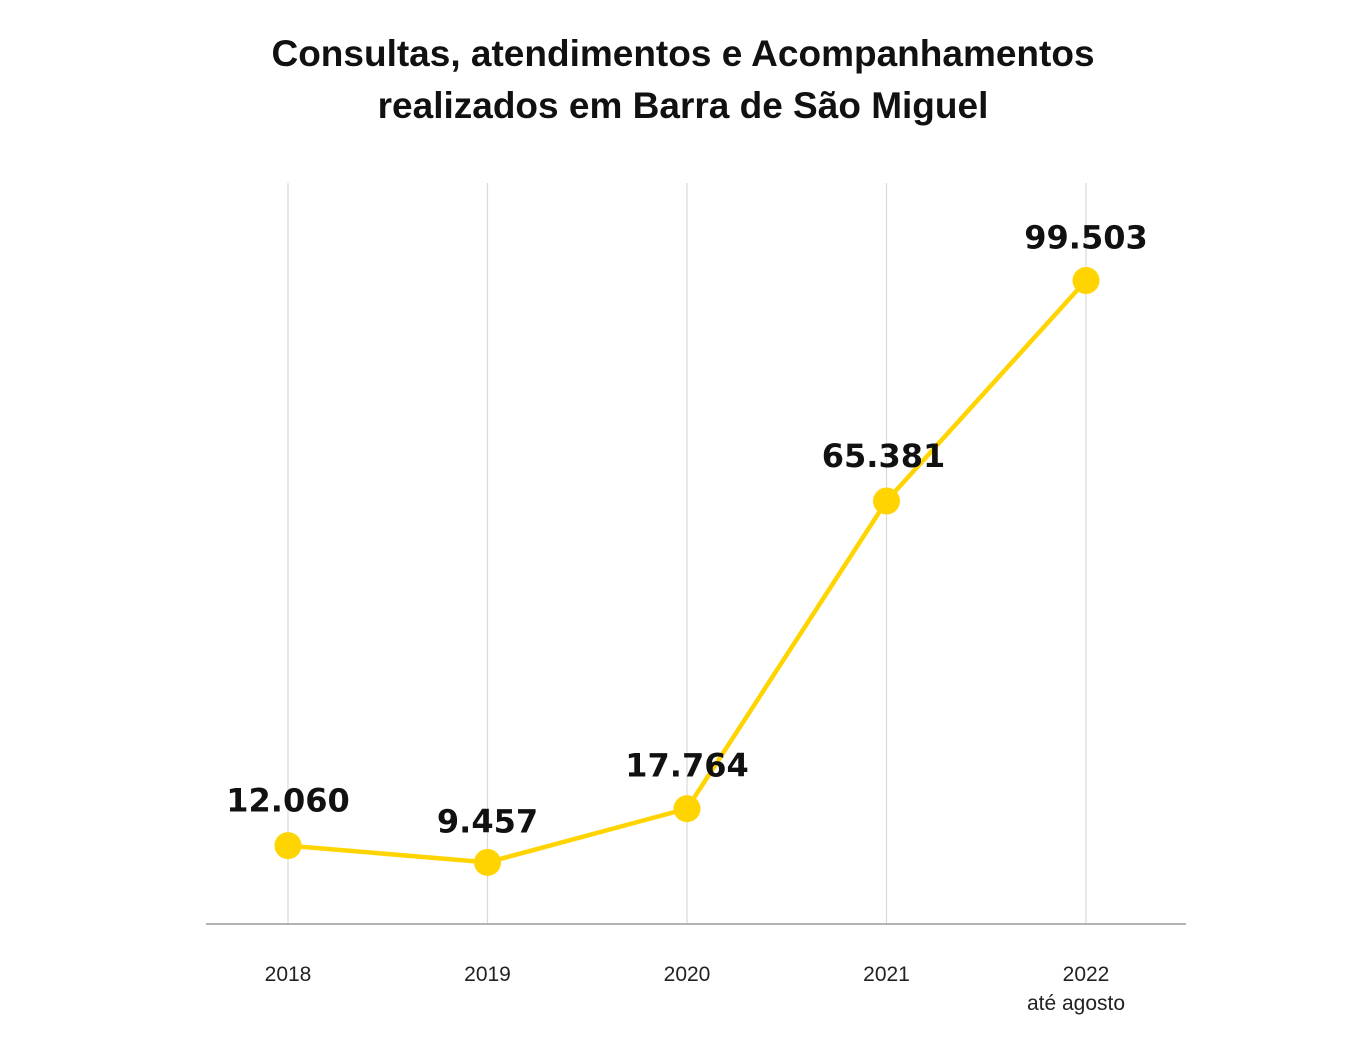 Image resolution: width=1366 pixels, height=1049 pixels. I want to click on data-point-2022, so click(1086, 280).